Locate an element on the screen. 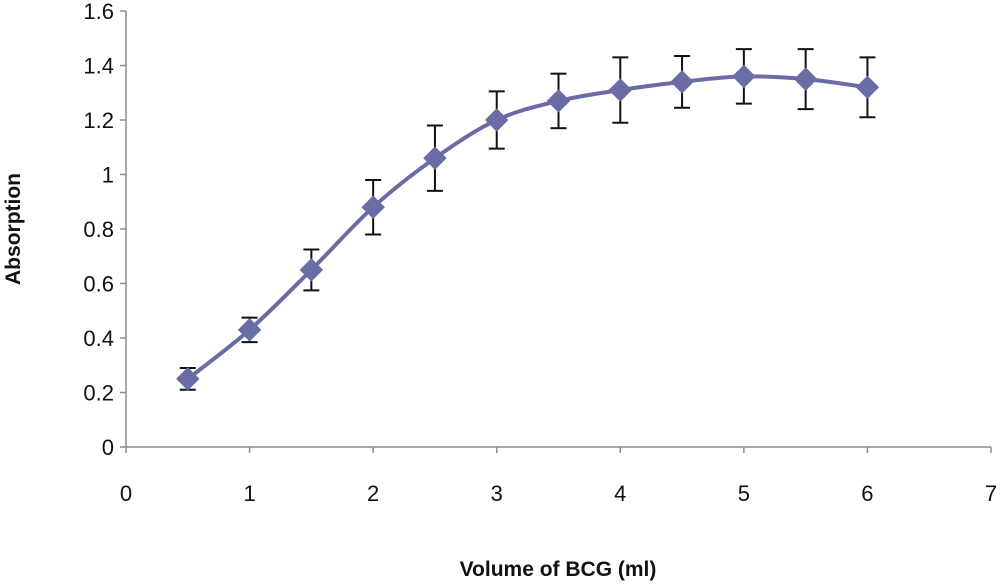 The height and width of the screenshot is (588, 1000). y-tick-label: 0.6 is located at coordinates (98, 284).